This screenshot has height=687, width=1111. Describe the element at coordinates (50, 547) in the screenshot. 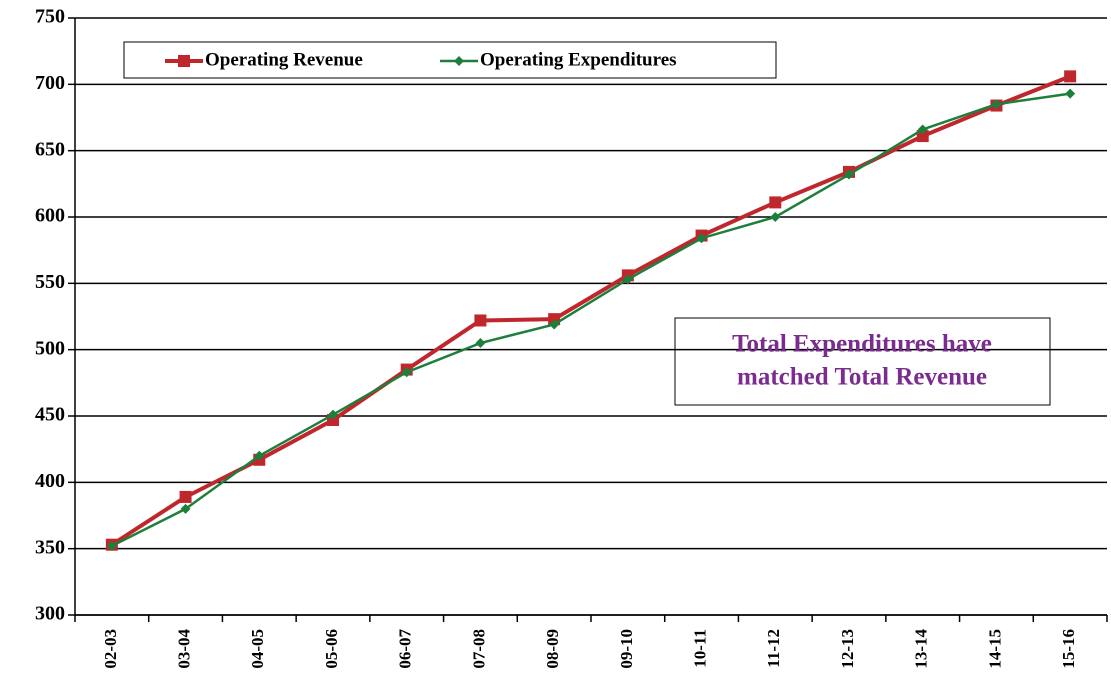

I see `y-tick-label: 350` at that location.